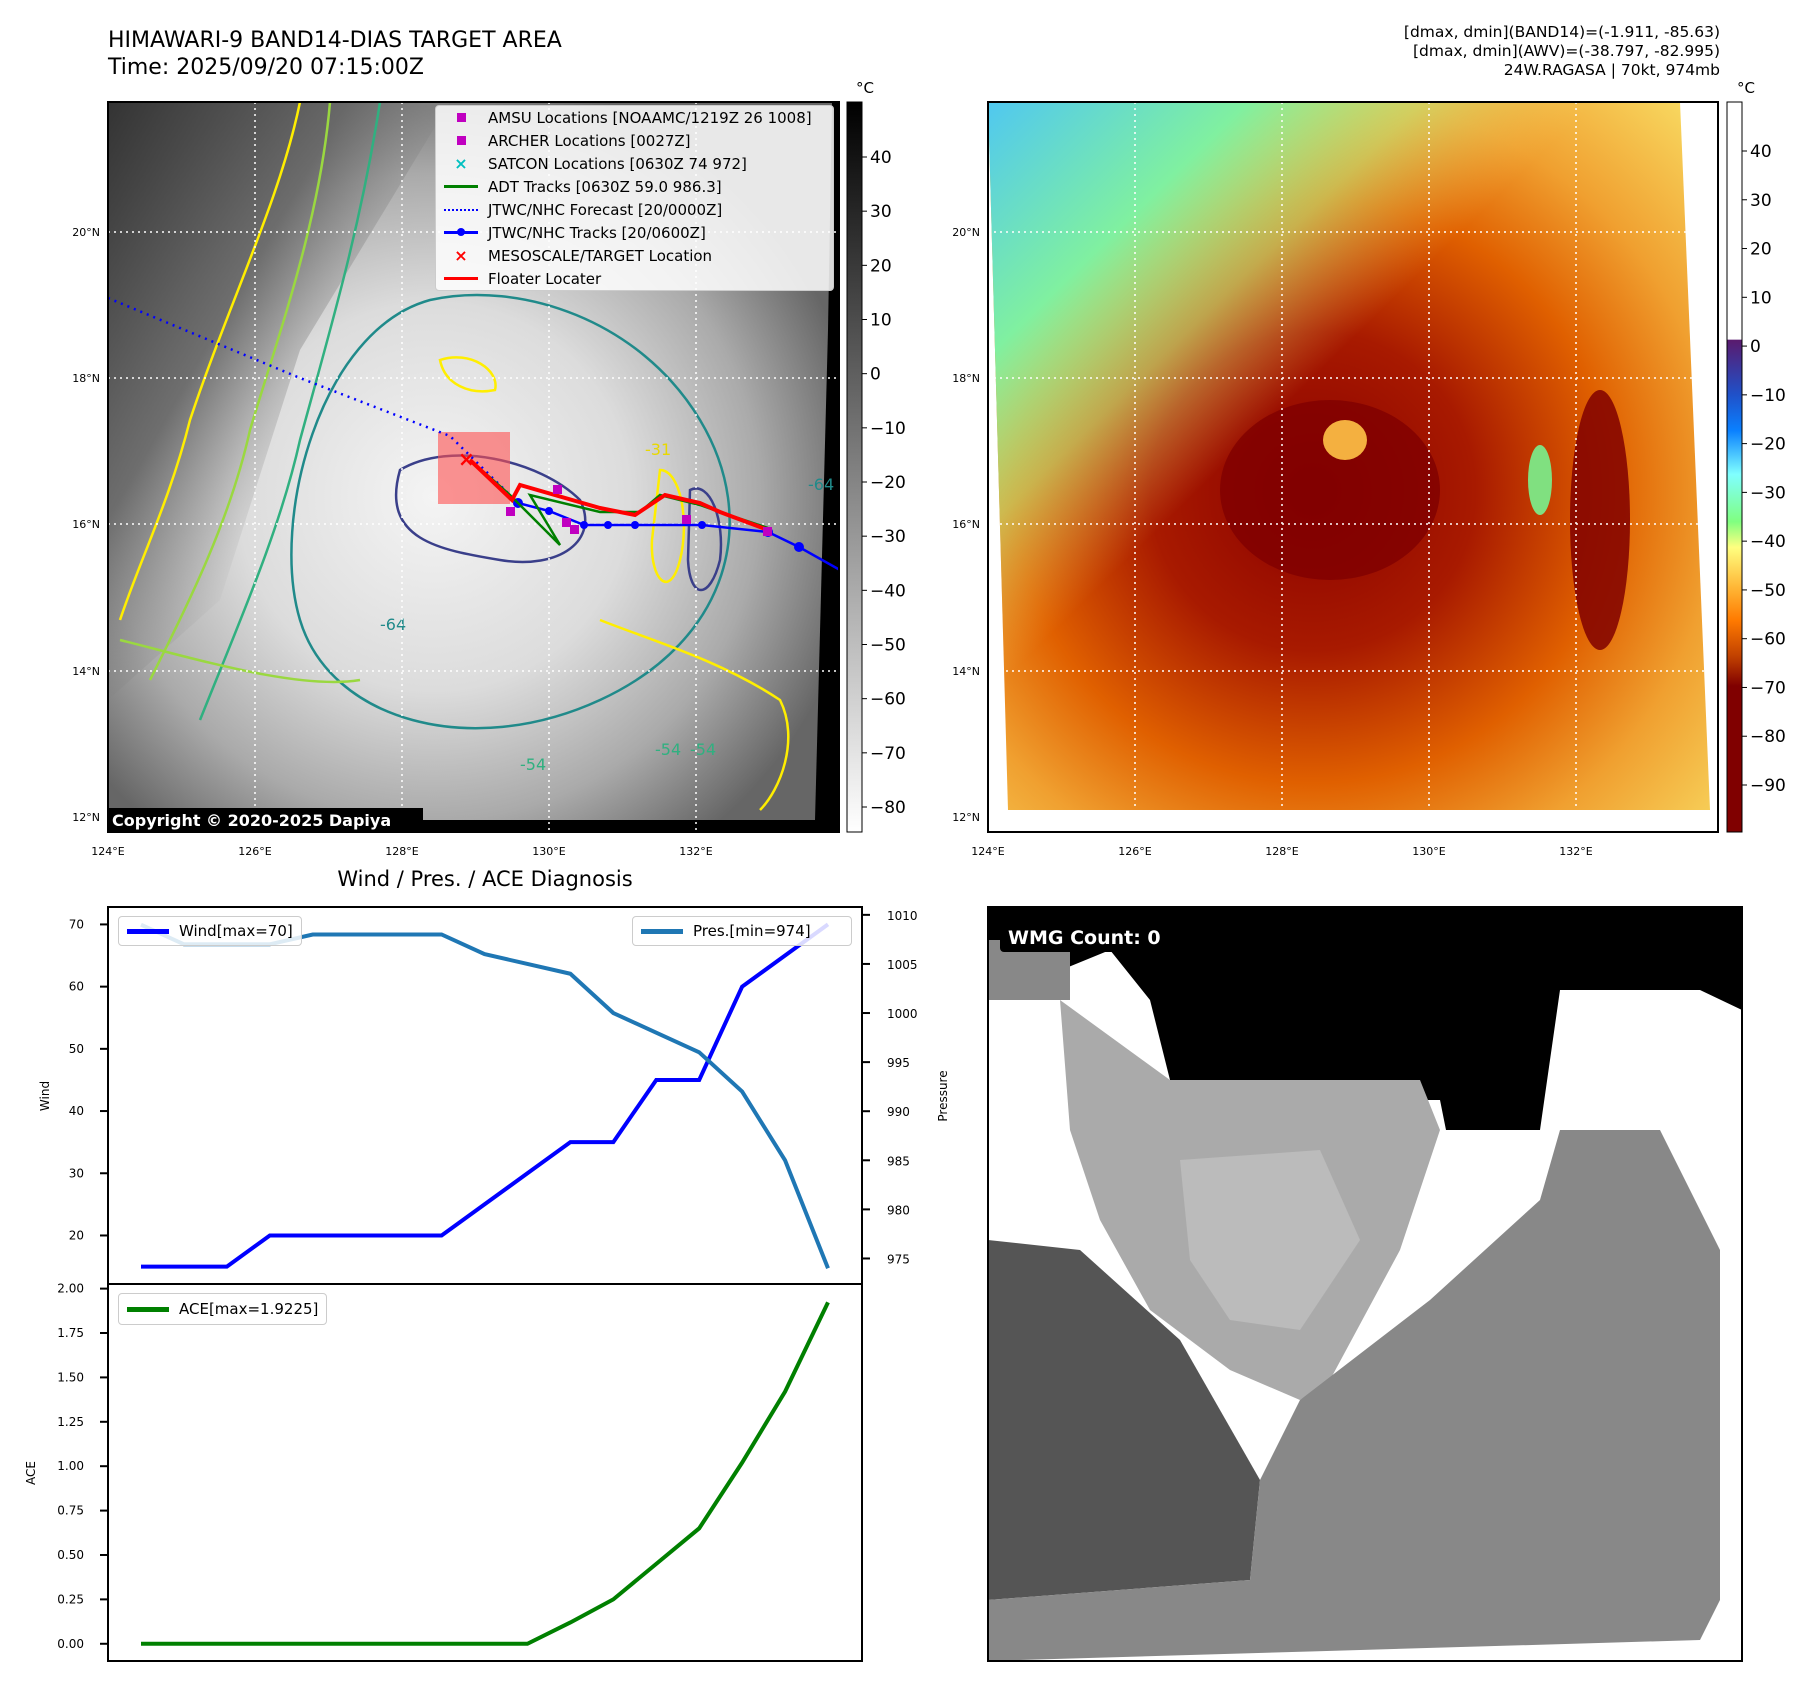  I want to click on legend-item: JTWC/NHC Forecast [20/0000Z], so click(634, 209).